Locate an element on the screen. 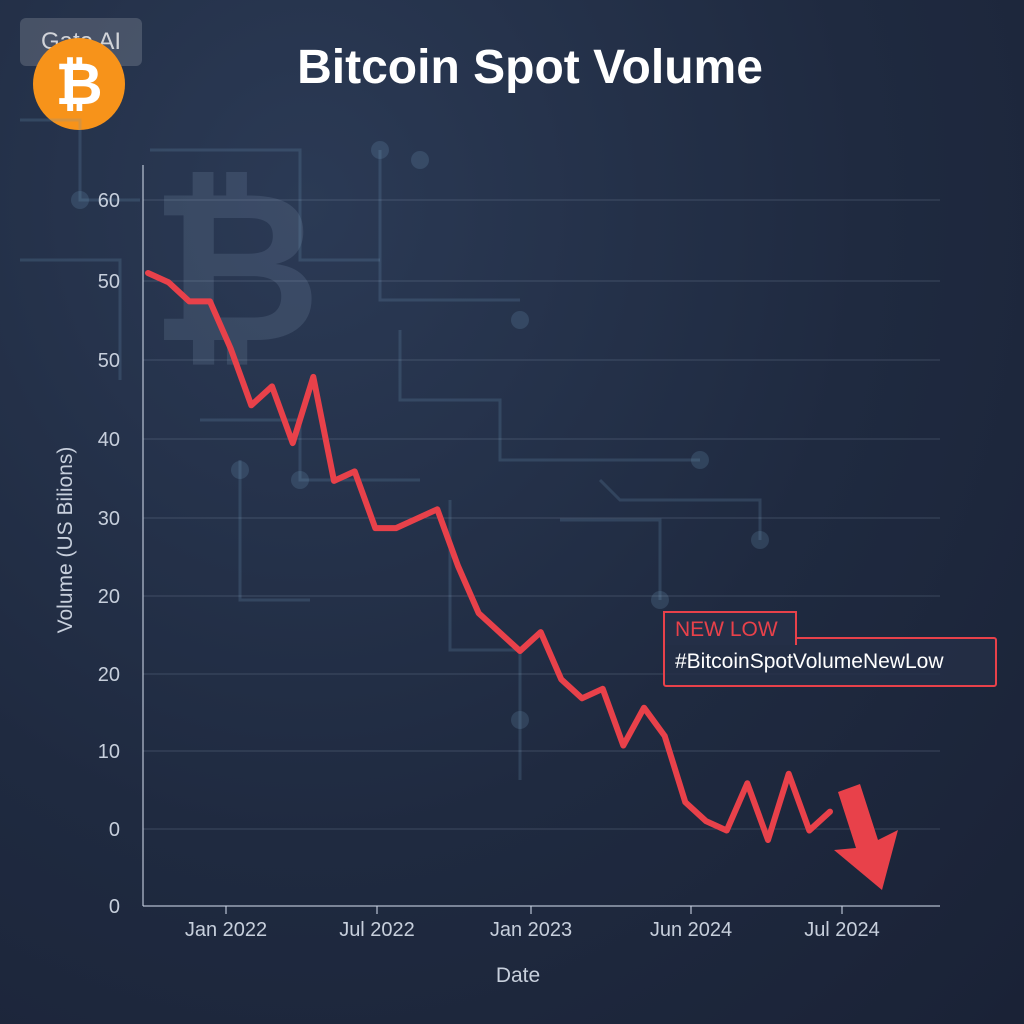 This screenshot has width=1024, height=1024. chart-title: Bitcoin Spot Volume is located at coordinates (530, 67).